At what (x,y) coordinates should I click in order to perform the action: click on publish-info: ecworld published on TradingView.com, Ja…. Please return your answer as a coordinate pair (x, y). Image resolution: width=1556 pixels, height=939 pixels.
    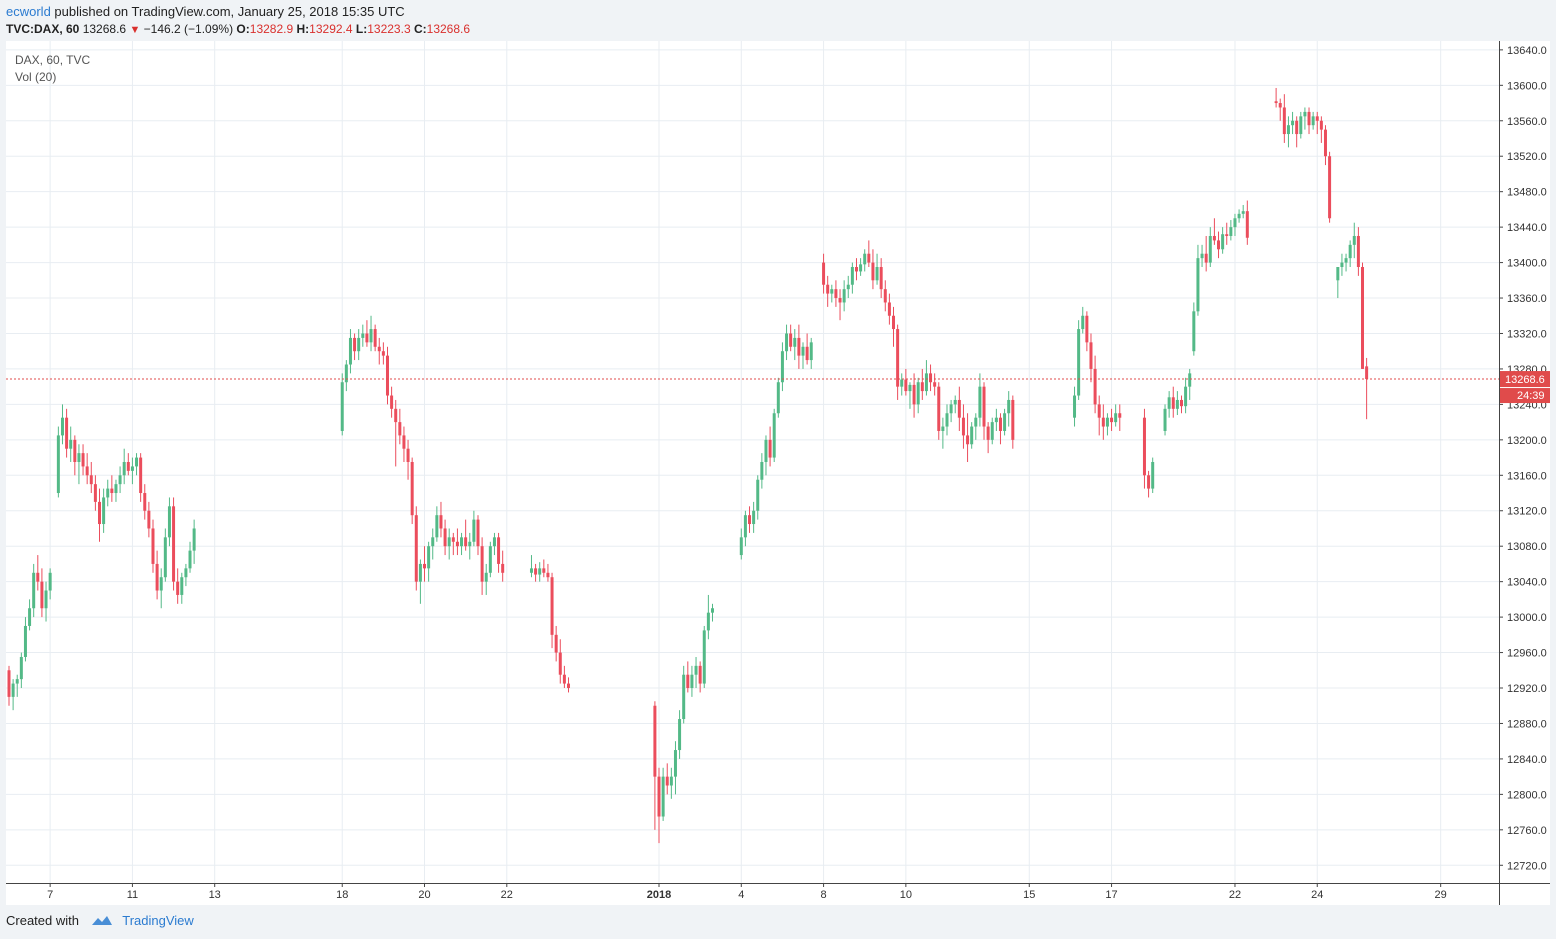
    Looking at the image, I should click on (205, 11).